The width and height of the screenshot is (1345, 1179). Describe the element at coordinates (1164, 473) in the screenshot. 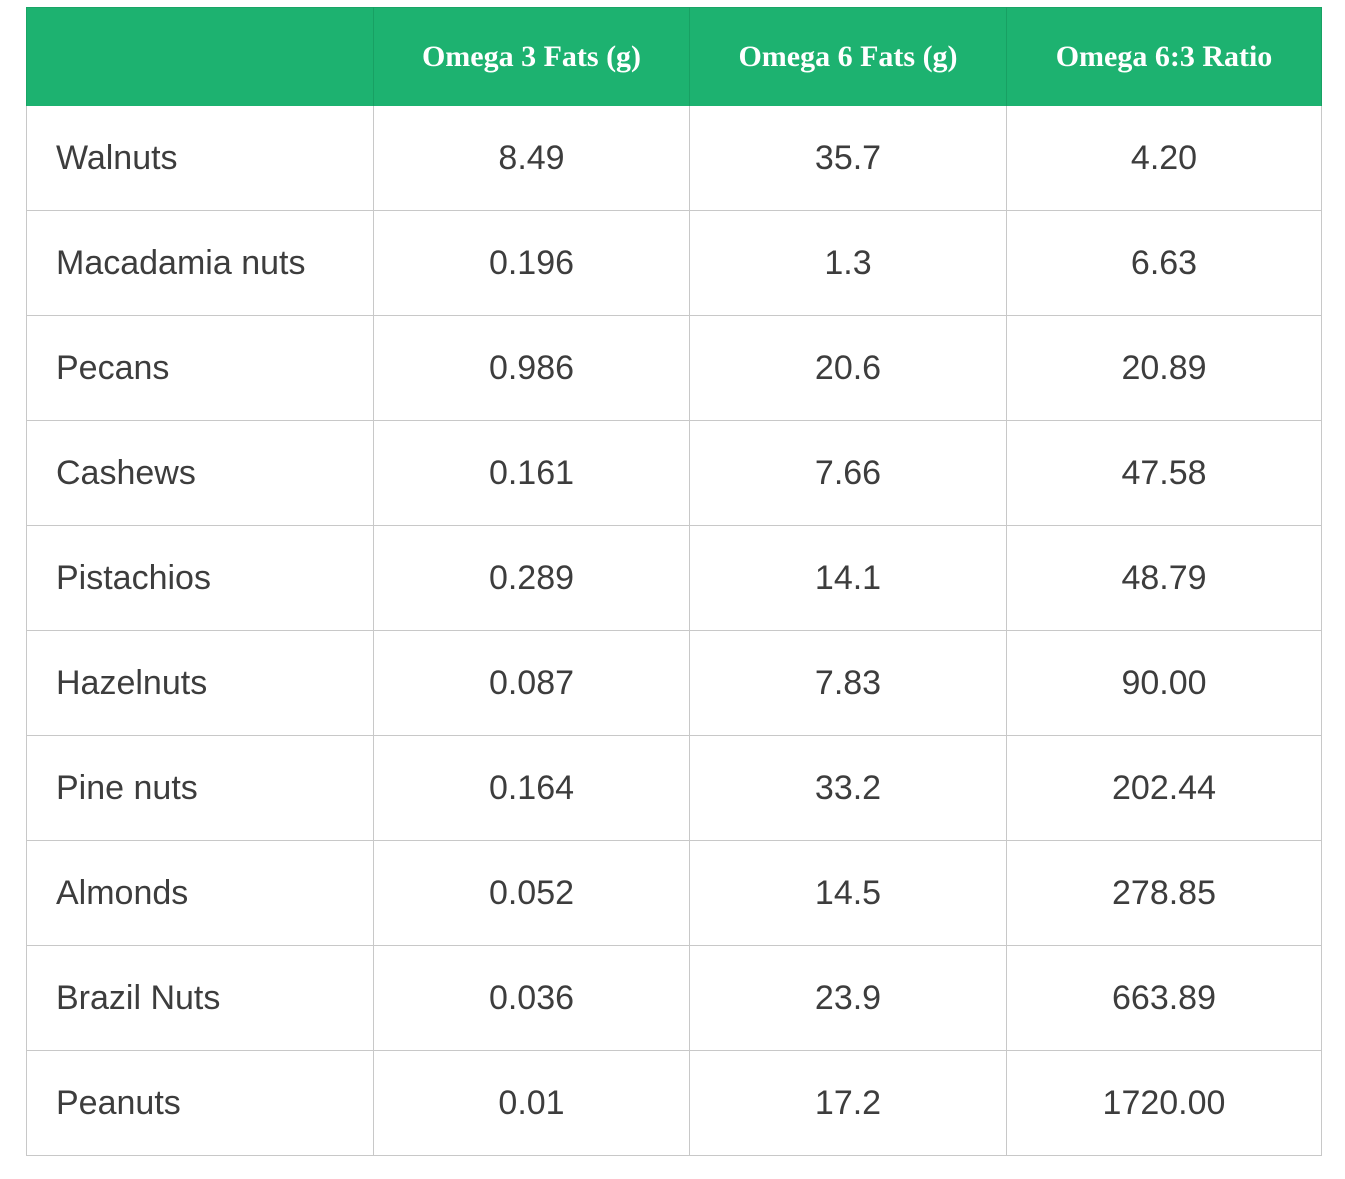

I see `ratio-cell: 47.58` at that location.